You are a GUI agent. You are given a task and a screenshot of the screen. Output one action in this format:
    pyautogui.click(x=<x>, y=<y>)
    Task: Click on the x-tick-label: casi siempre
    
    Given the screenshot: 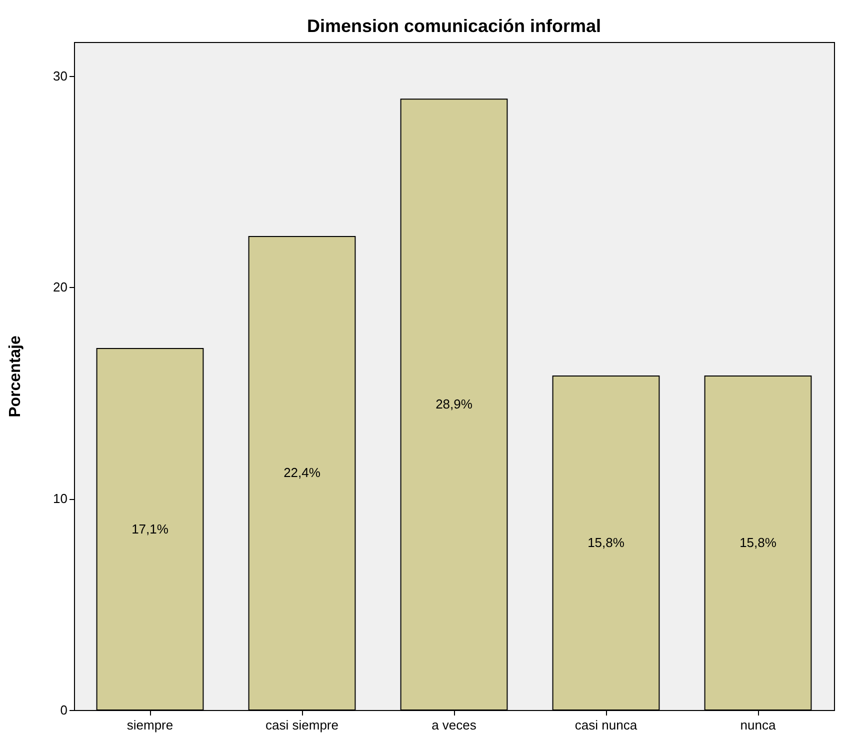 What is the action you would take?
    pyautogui.click(x=302, y=725)
    